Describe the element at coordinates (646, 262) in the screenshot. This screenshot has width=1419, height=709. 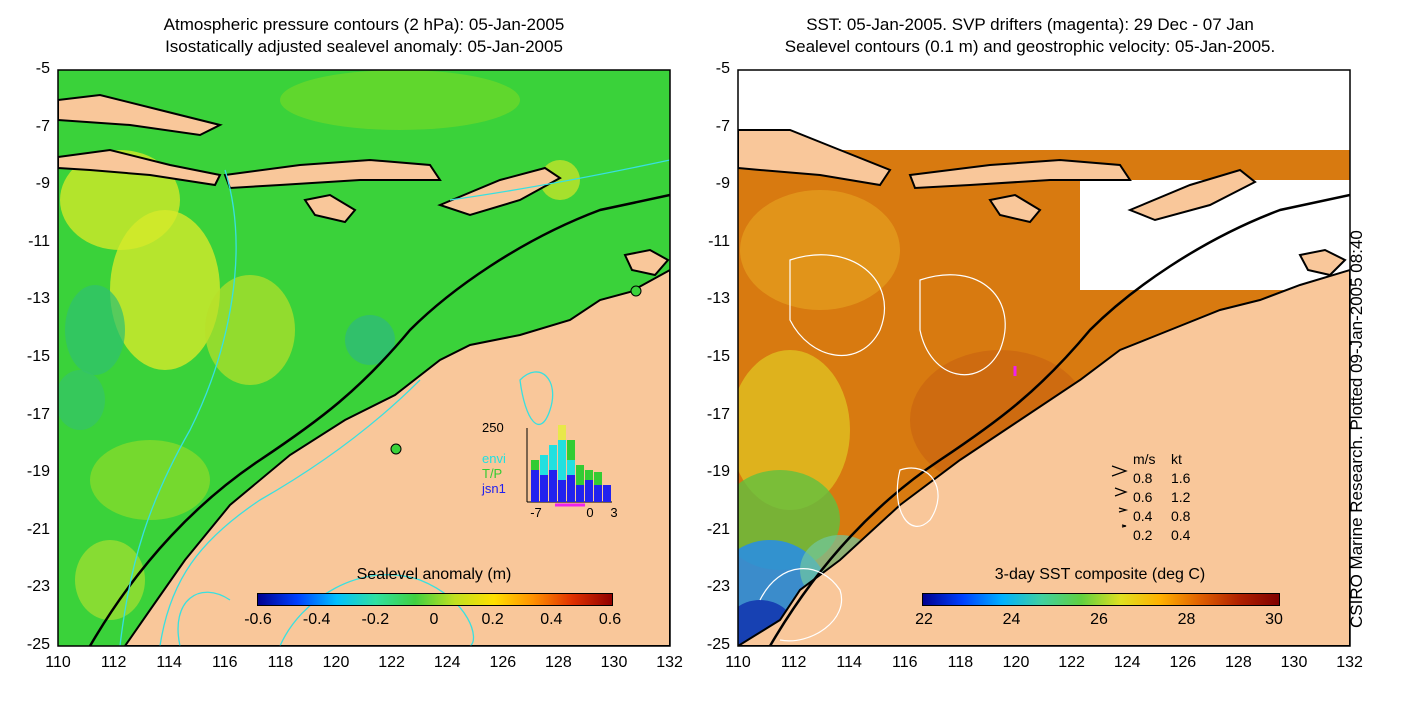
I see `melville-land` at that location.